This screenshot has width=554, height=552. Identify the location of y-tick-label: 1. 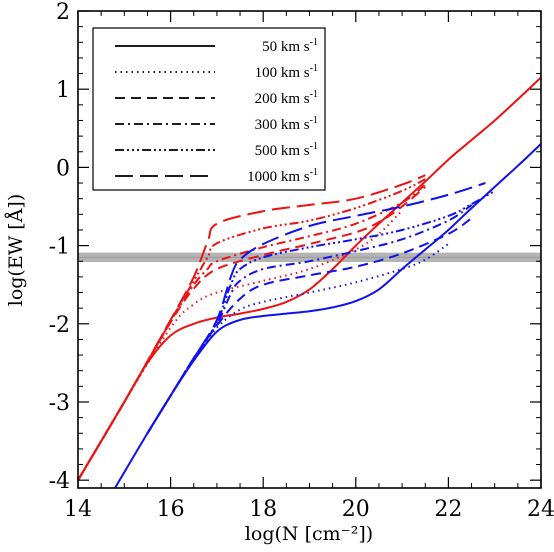
(63, 90).